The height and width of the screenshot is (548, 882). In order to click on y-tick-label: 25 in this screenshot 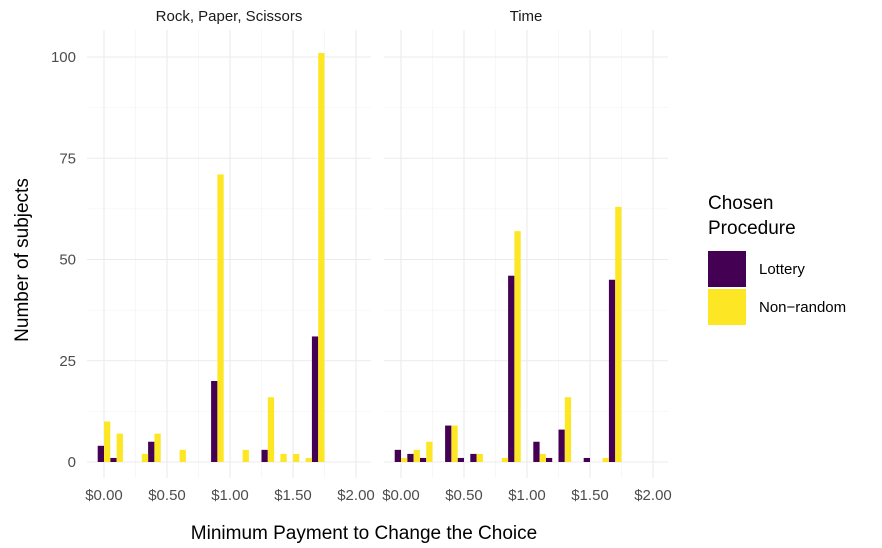, I will do `click(67, 361)`.